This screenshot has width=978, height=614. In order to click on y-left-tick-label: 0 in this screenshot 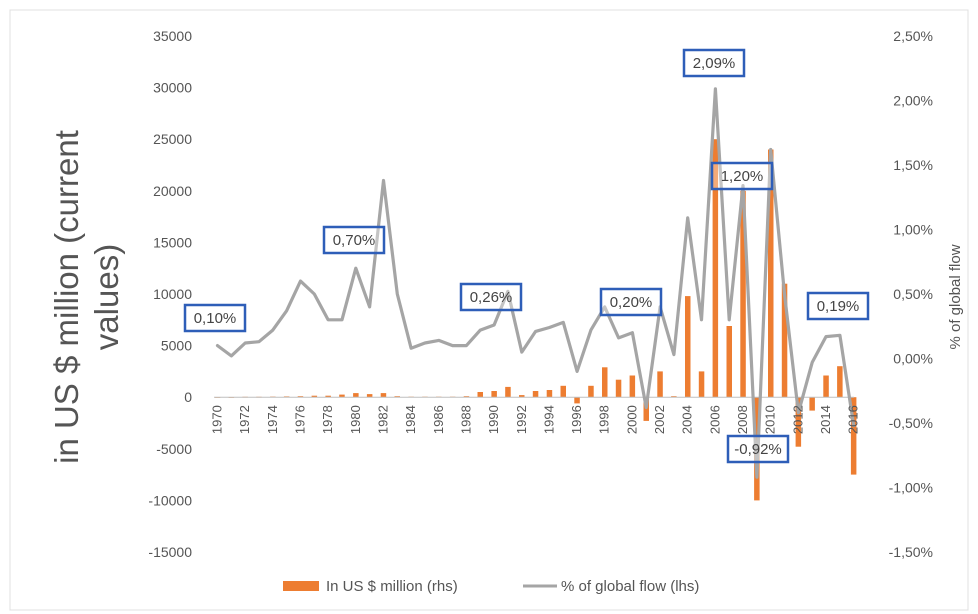, I will do `click(188, 397)`.